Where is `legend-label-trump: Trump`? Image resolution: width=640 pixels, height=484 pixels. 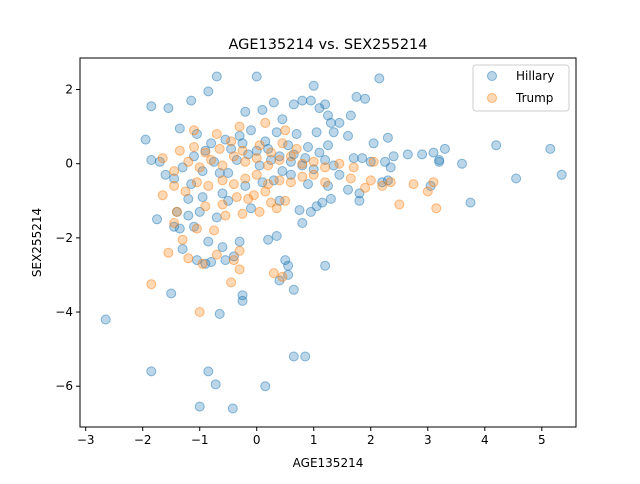
legend-label-trump: Trump is located at coordinates (534, 98).